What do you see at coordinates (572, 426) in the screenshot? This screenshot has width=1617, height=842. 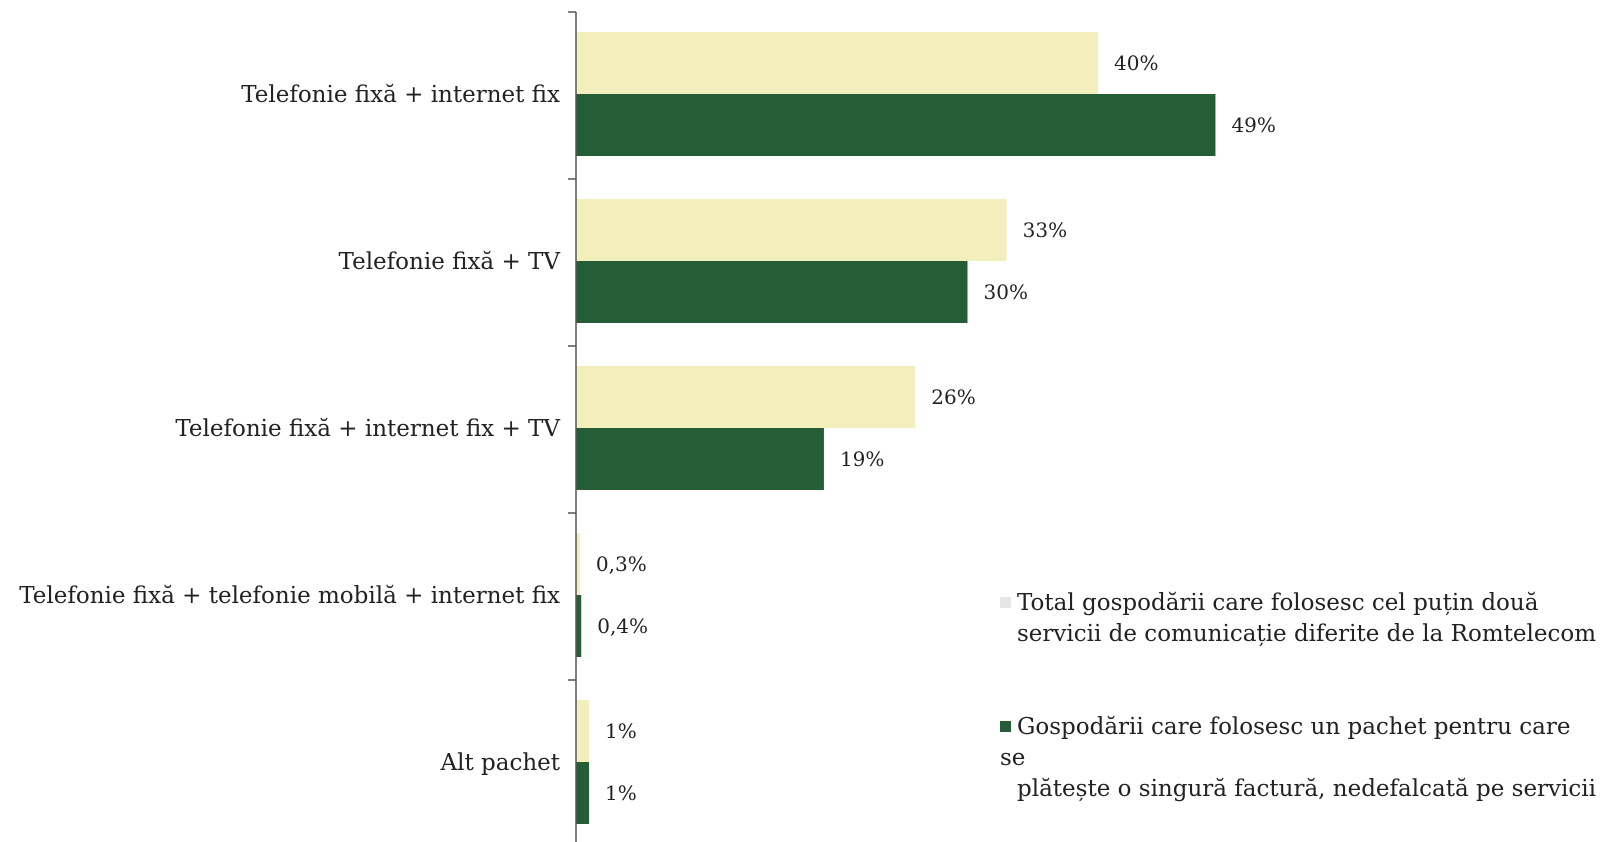 I see `y-axis` at bounding box center [572, 426].